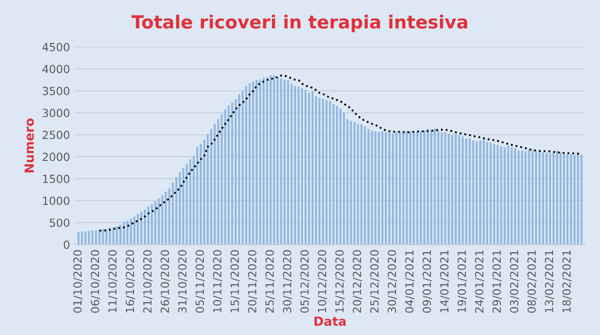  What do you see at coordinates (56, 179) in the screenshot?
I see `y-tick-label: 1500` at bounding box center [56, 179].